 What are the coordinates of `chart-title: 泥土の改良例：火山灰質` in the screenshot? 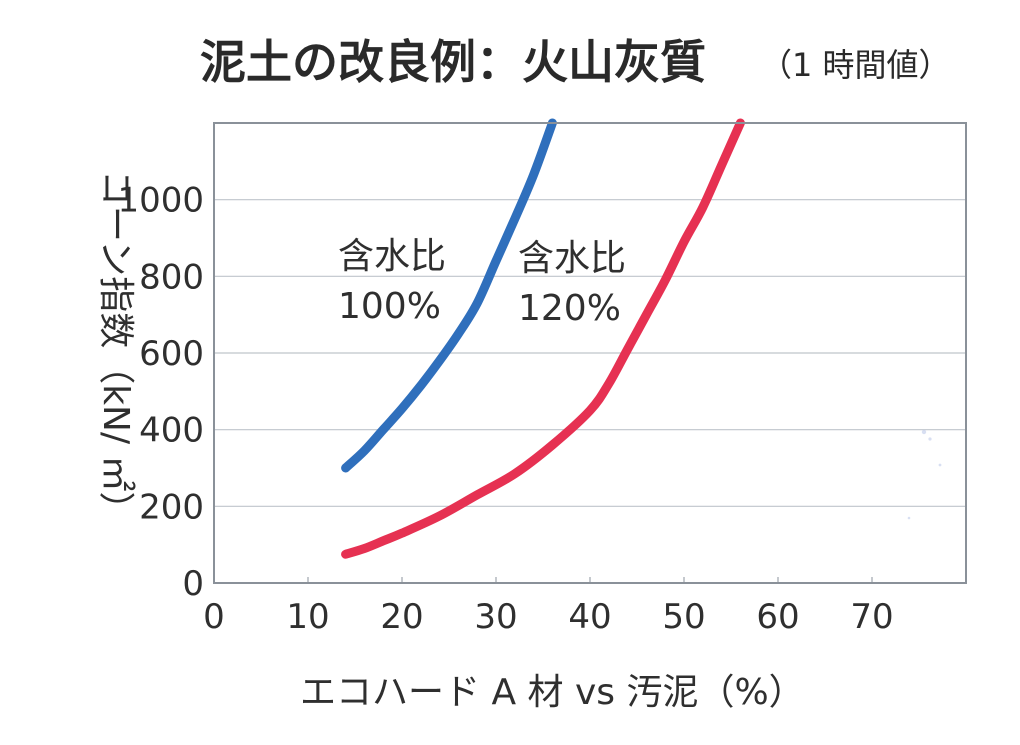 It's located at (453, 62).